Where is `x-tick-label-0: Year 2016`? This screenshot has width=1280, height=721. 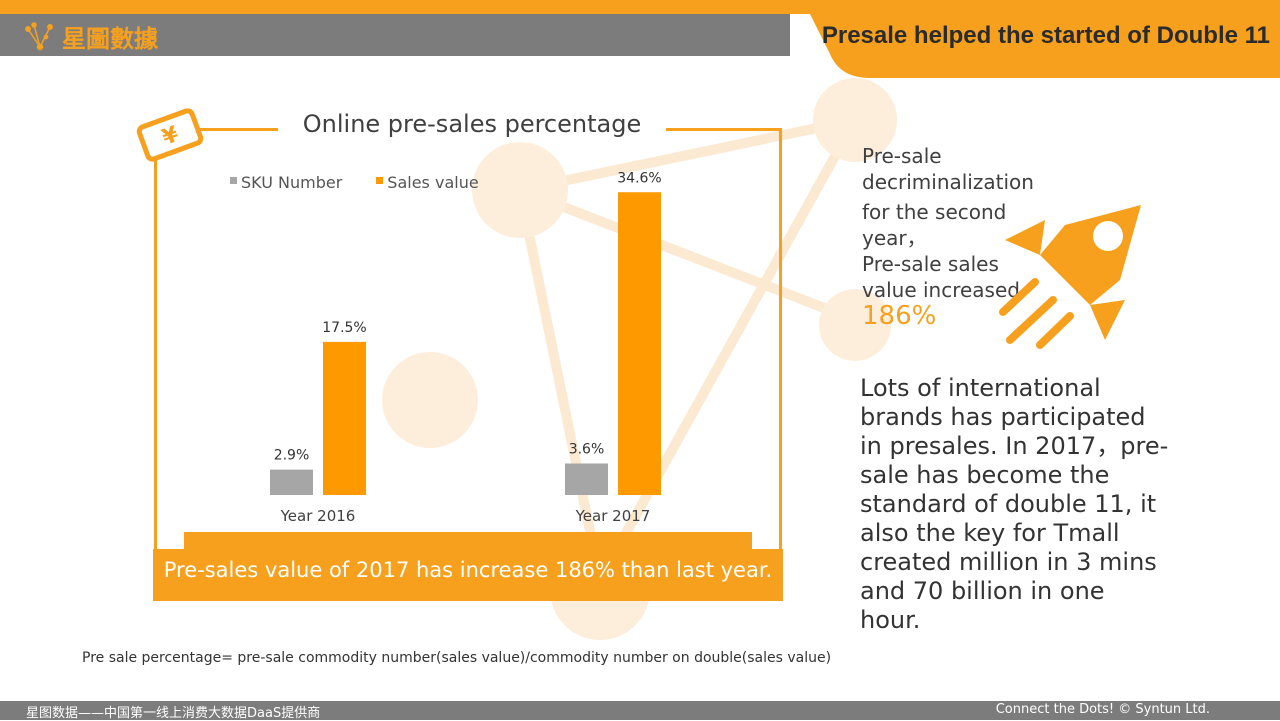
x-tick-label-0: Year 2016 is located at coordinates (318, 516).